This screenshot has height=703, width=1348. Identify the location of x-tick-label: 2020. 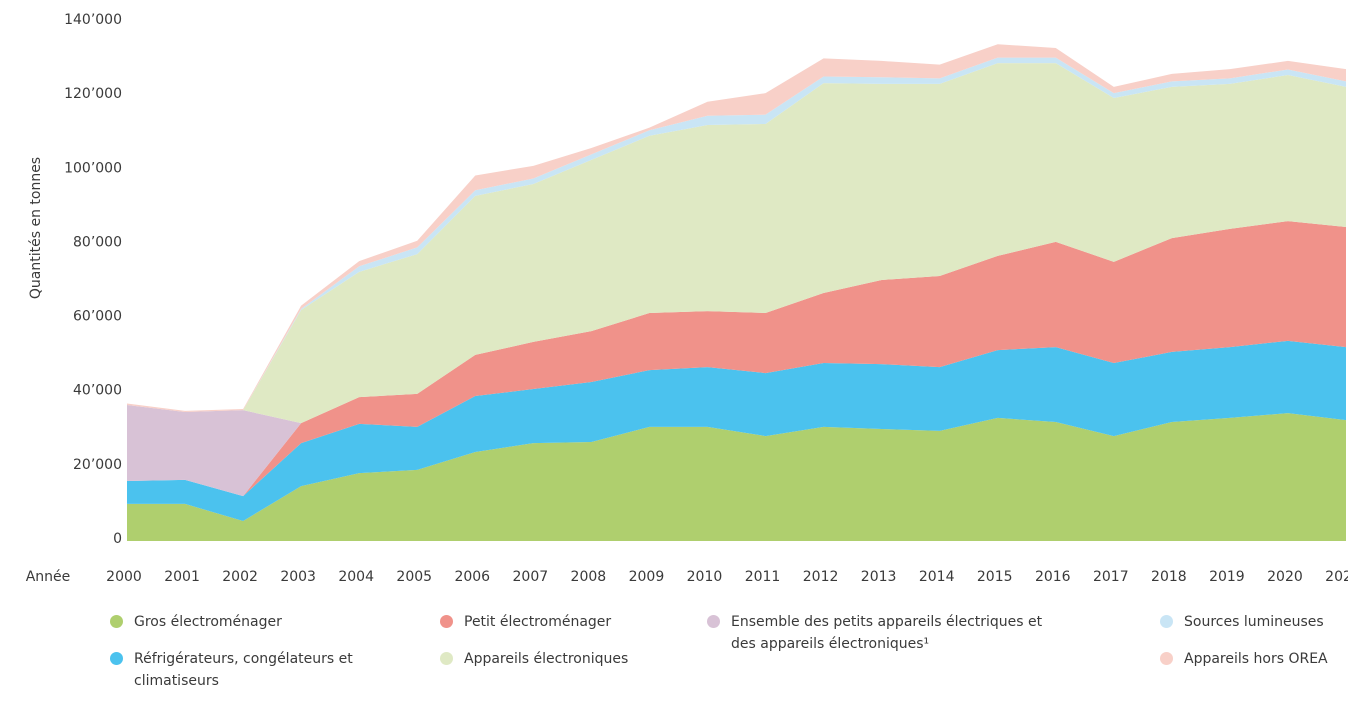
(1285, 577).